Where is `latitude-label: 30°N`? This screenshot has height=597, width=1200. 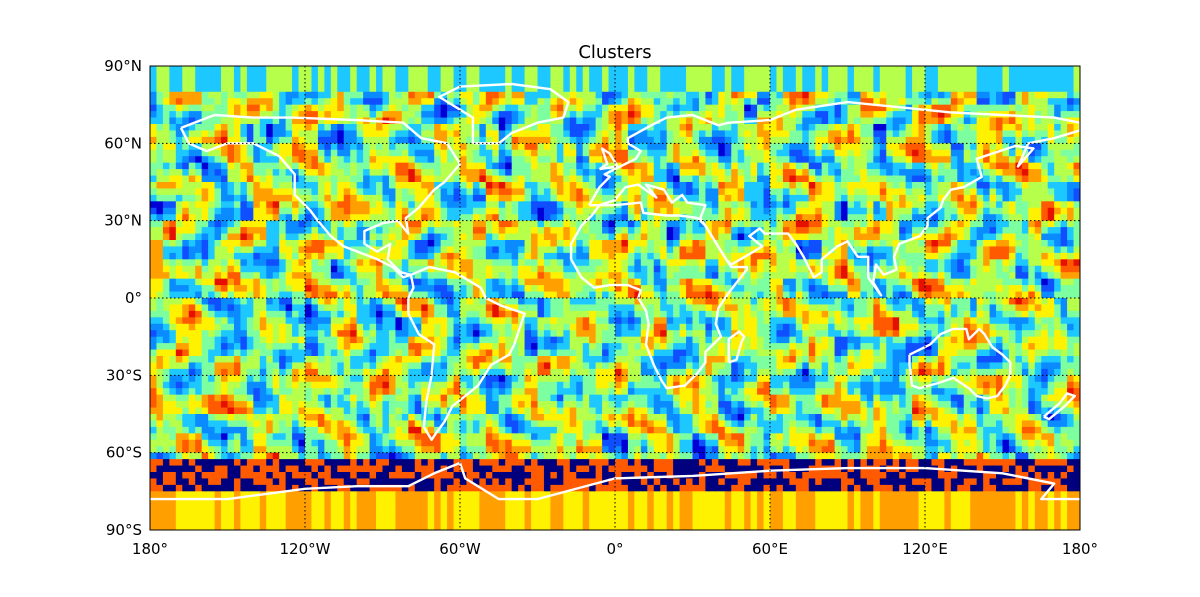
latitude-label: 30°N is located at coordinates (123, 221).